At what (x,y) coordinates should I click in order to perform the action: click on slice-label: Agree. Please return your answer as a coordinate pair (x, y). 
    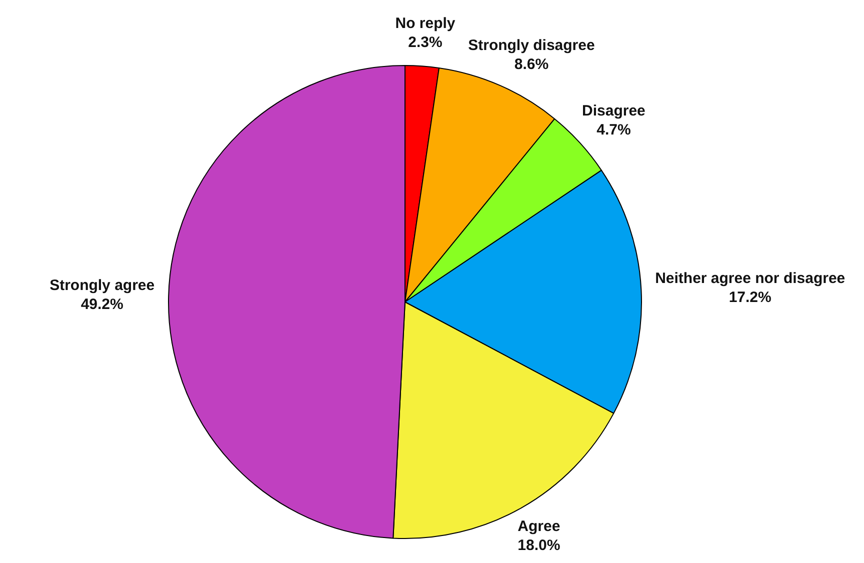
    Looking at the image, I should click on (539, 527).